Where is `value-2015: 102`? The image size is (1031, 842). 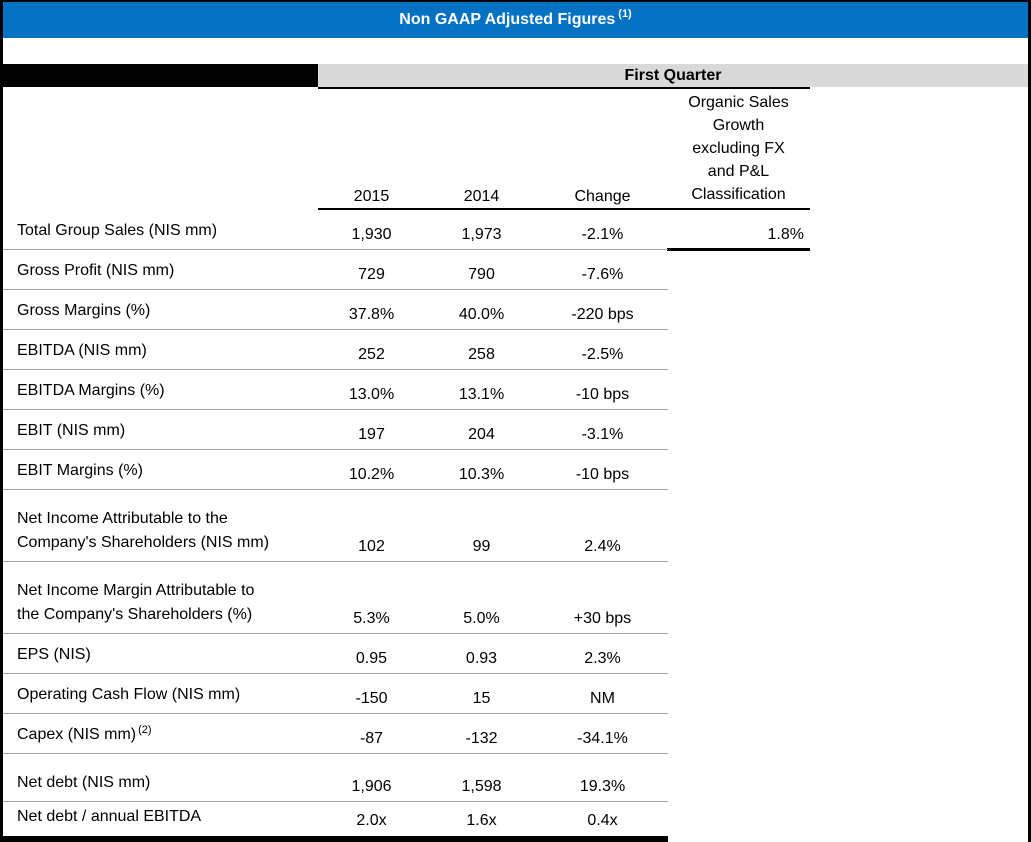 value-2015: 102 is located at coordinates (371, 546).